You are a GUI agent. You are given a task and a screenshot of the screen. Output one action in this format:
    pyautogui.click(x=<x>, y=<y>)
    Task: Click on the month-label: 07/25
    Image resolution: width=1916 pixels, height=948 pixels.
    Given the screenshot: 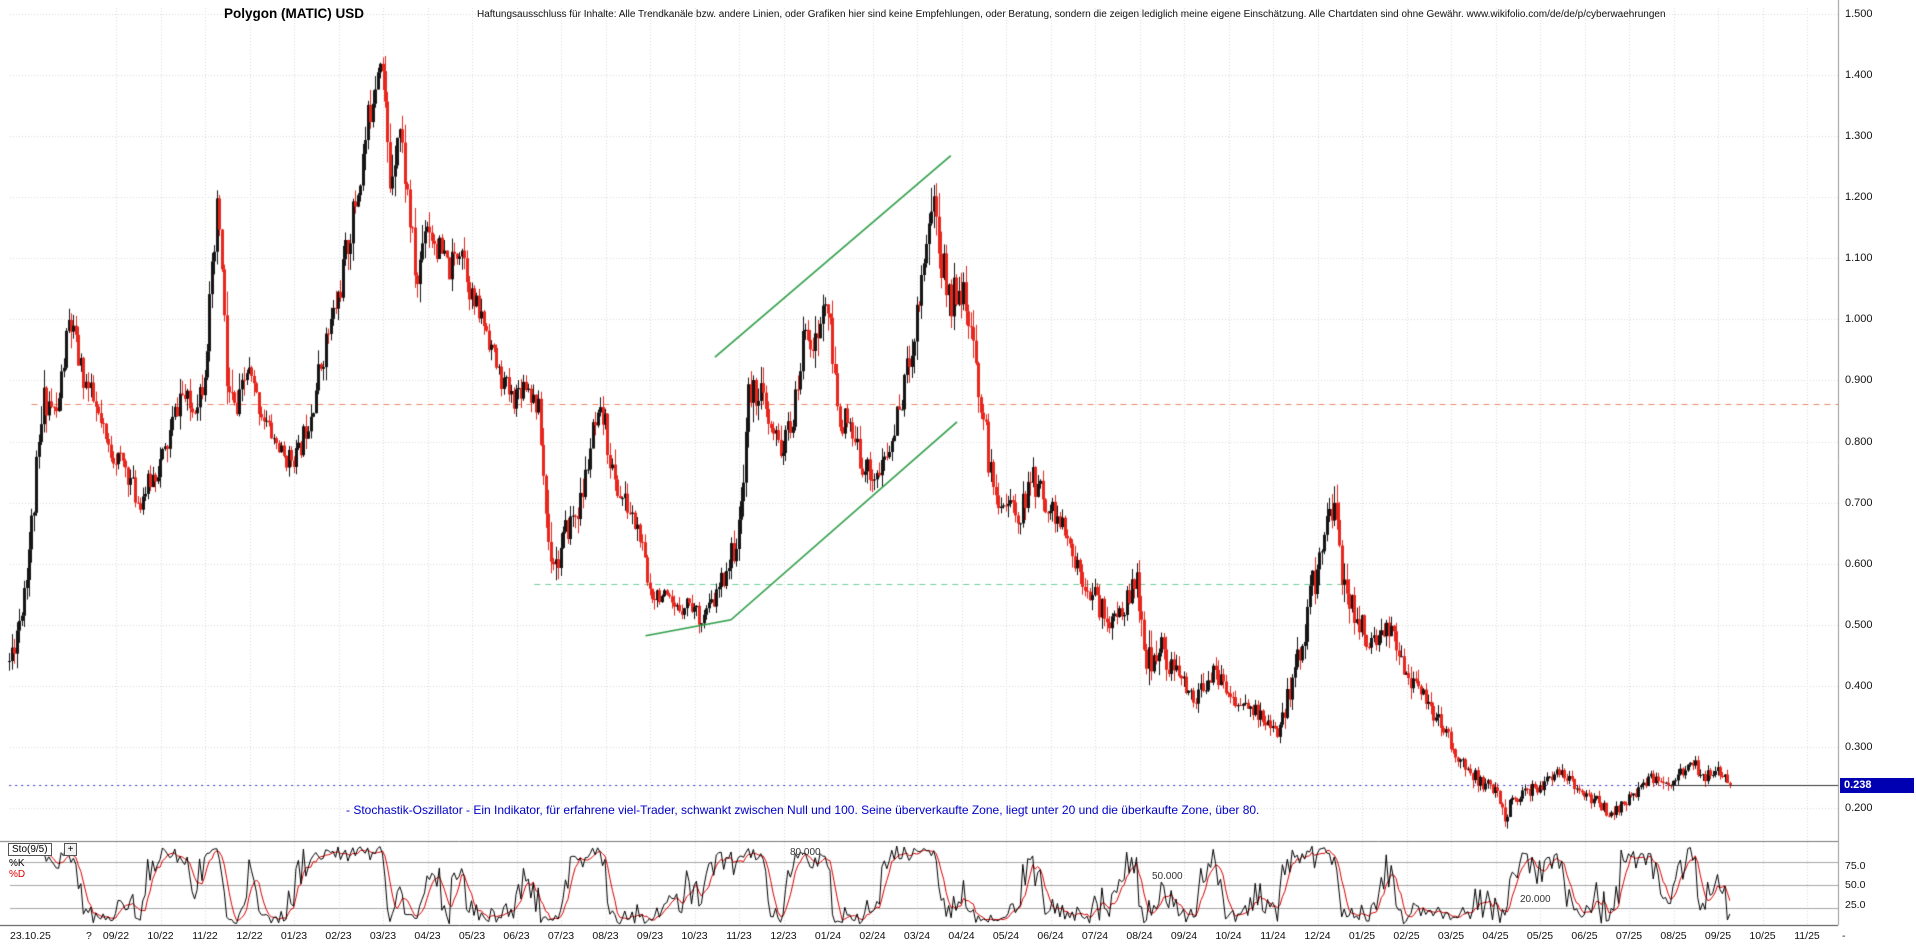 What is the action you would take?
    pyautogui.click(x=1629, y=936)
    